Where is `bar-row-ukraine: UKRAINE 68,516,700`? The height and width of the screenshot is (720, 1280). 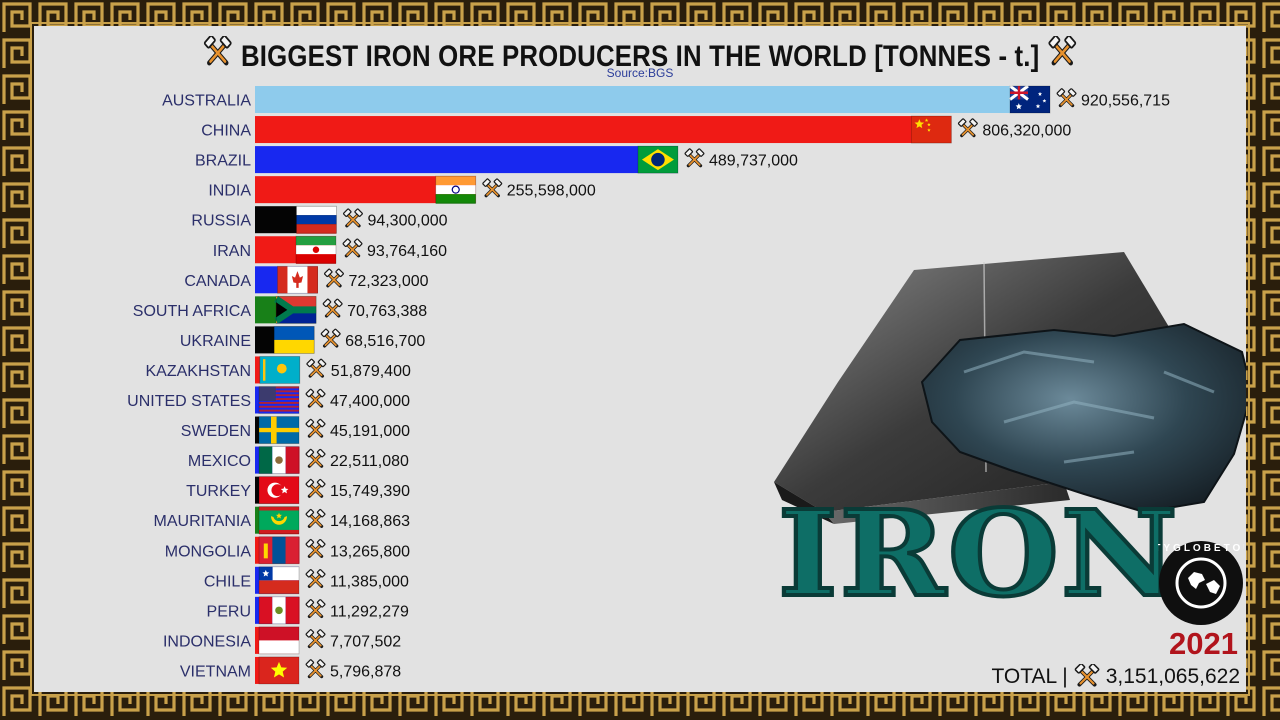
bar-row-ukraine: UKRAINE 68,516,700 is located at coordinates (302, 339).